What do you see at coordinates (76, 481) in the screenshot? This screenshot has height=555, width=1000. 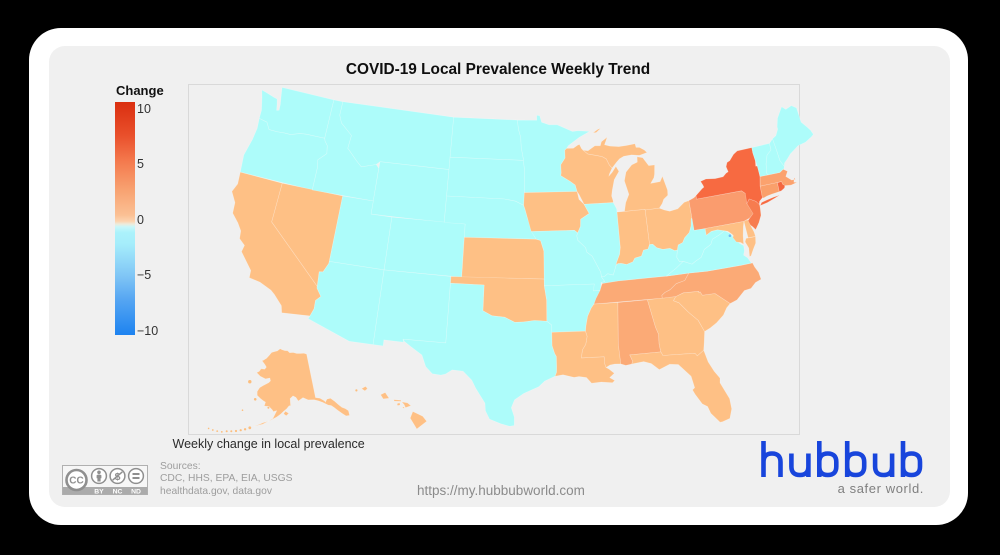 I see `svg-text: CC` at bounding box center [76, 481].